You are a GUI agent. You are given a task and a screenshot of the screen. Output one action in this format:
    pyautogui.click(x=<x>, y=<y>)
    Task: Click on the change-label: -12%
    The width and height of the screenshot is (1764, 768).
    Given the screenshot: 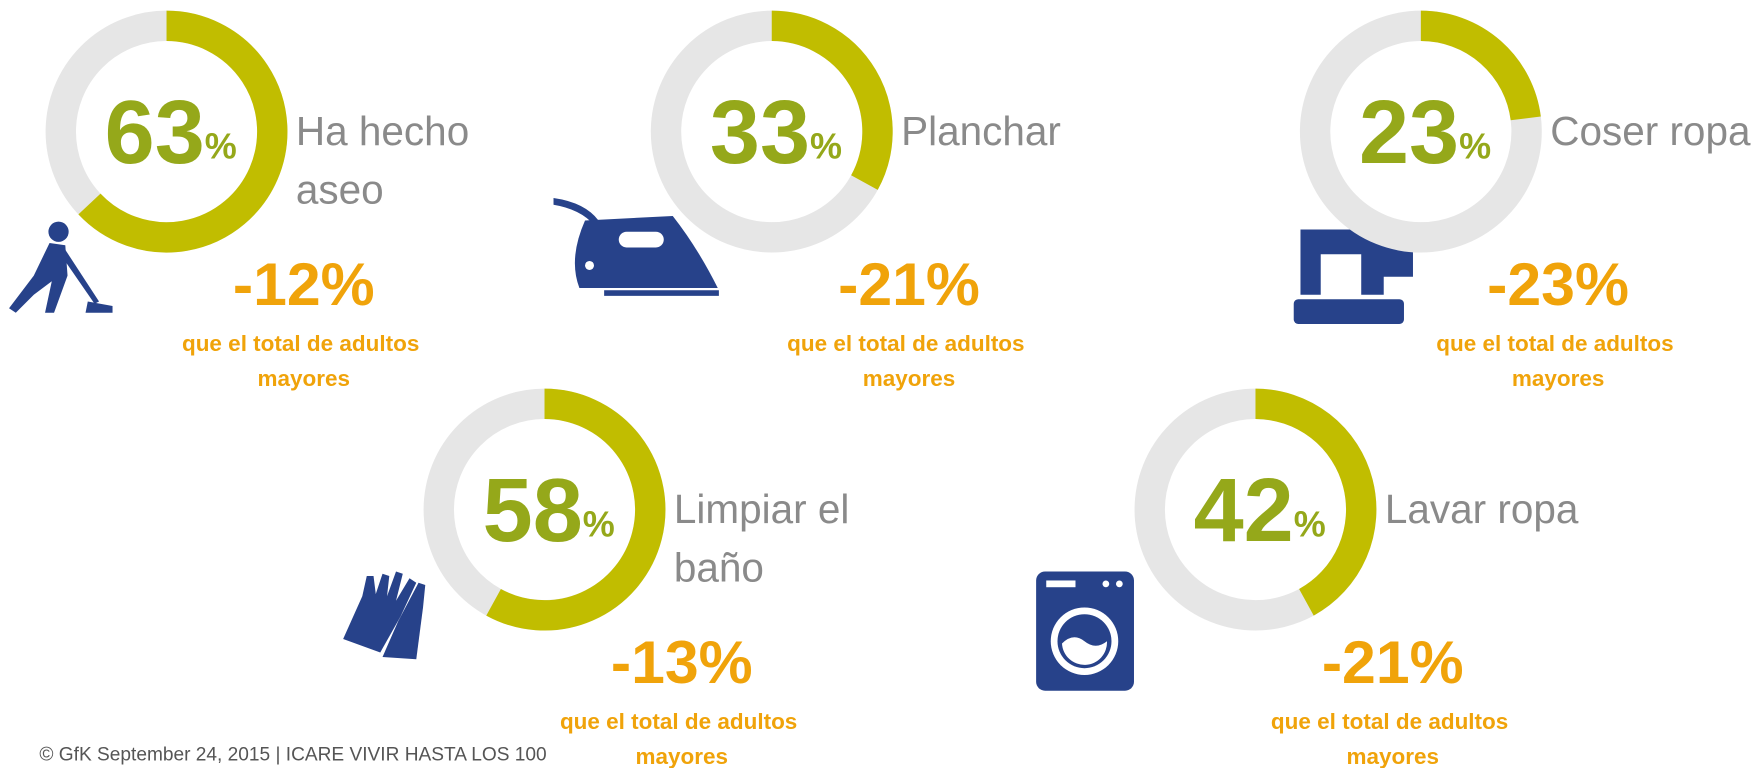 What is the action you would take?
    pyautogui.click(x=304, y=284)
    